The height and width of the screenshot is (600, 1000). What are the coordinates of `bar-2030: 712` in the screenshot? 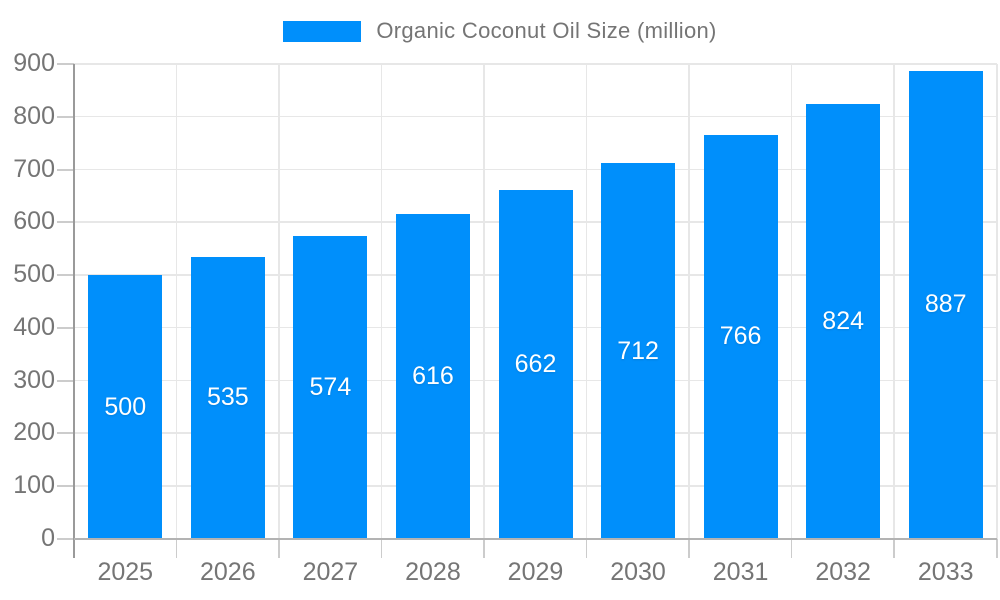 It's located at (638, 351).